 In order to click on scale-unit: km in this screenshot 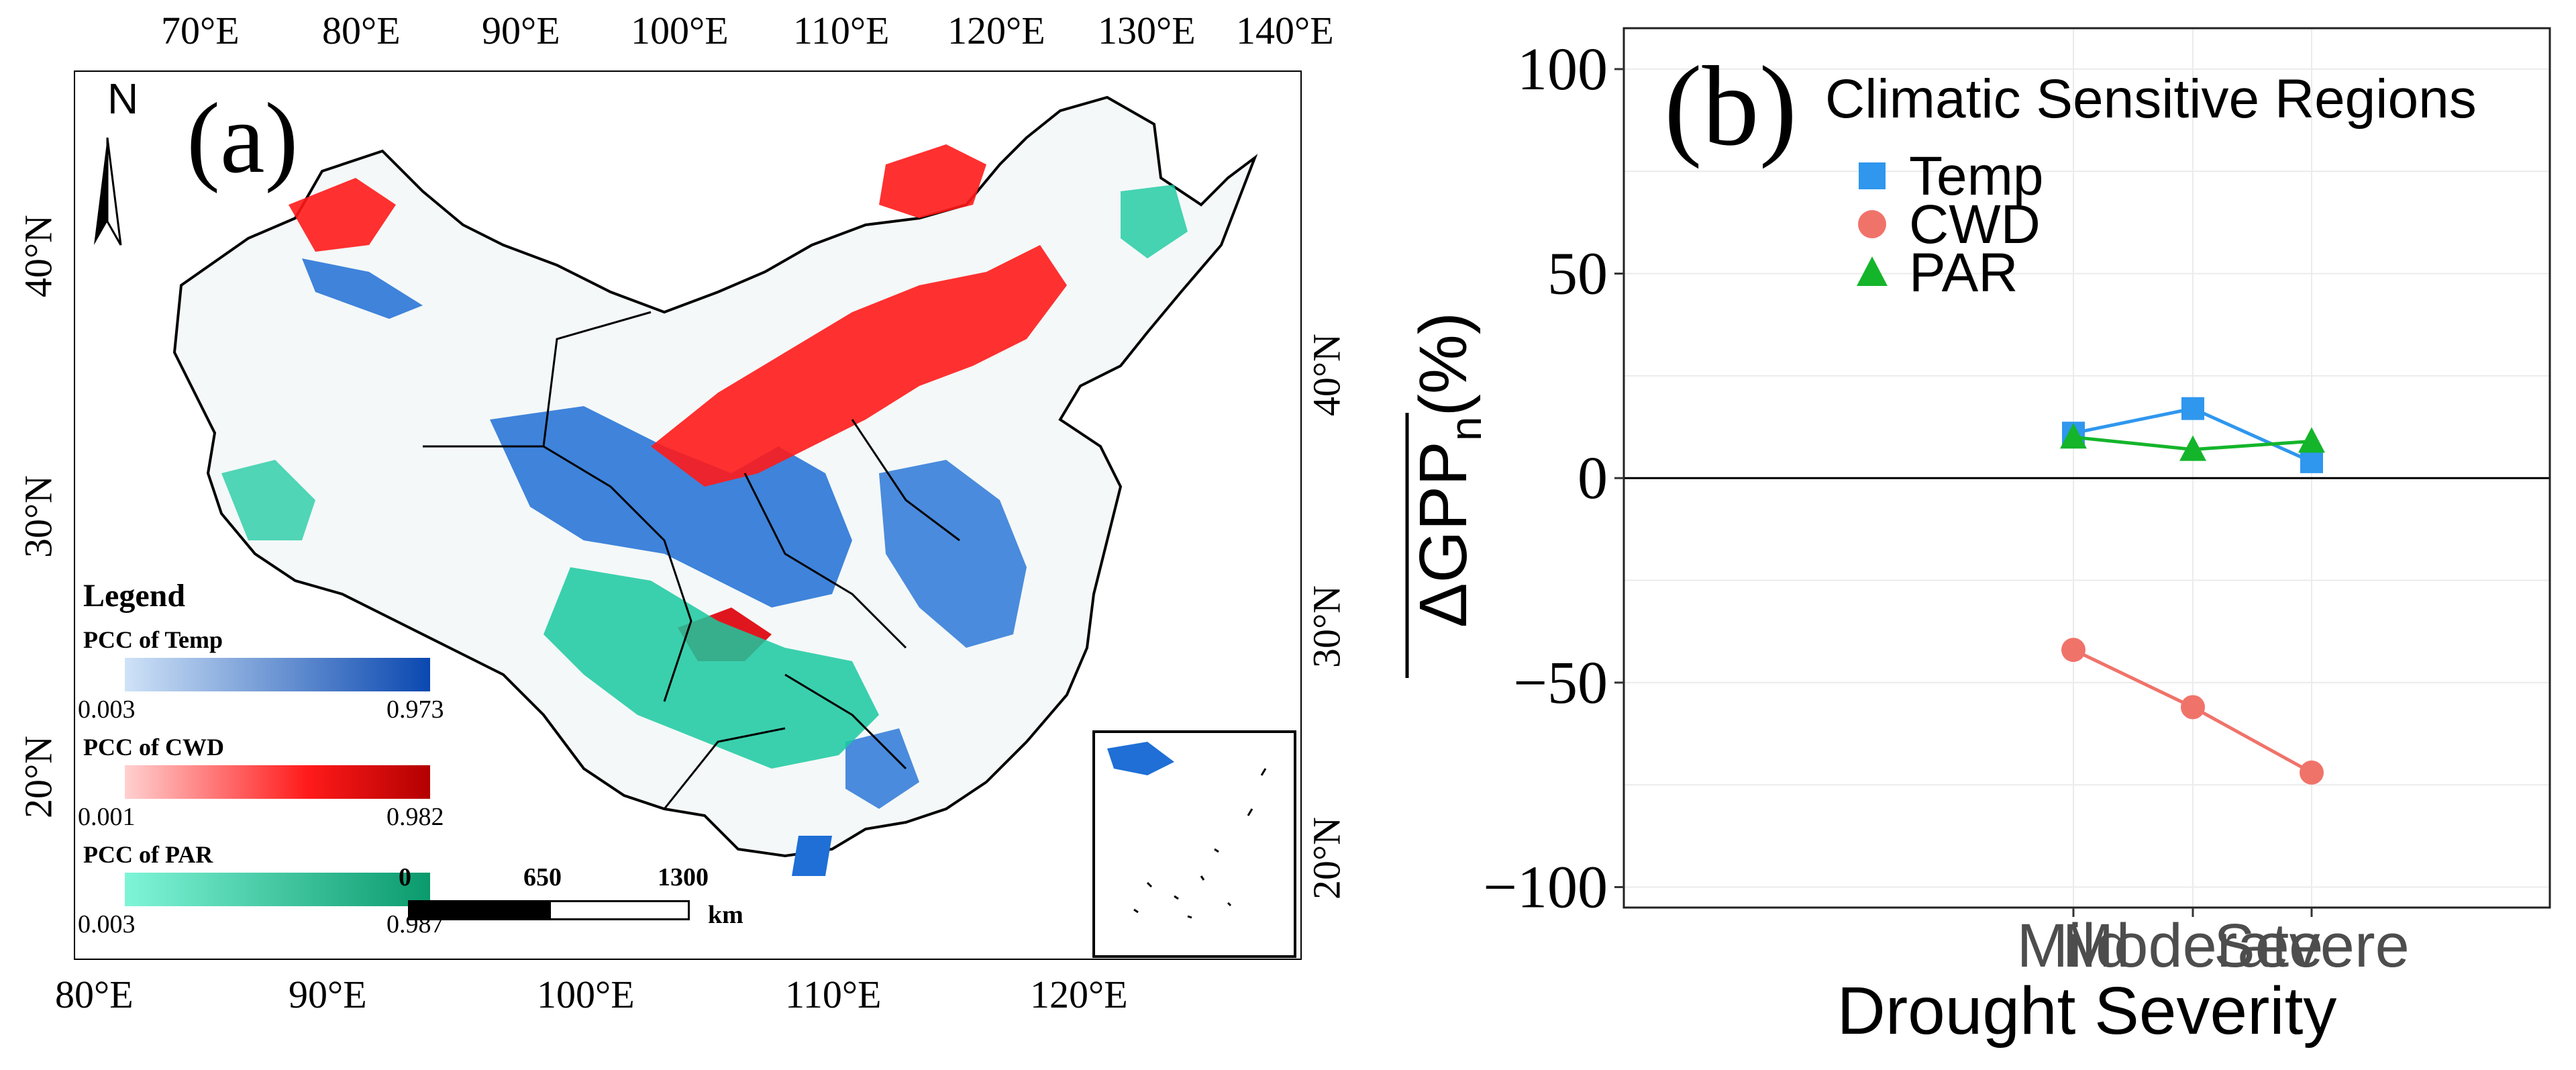, I will do `click(725, 915)`.